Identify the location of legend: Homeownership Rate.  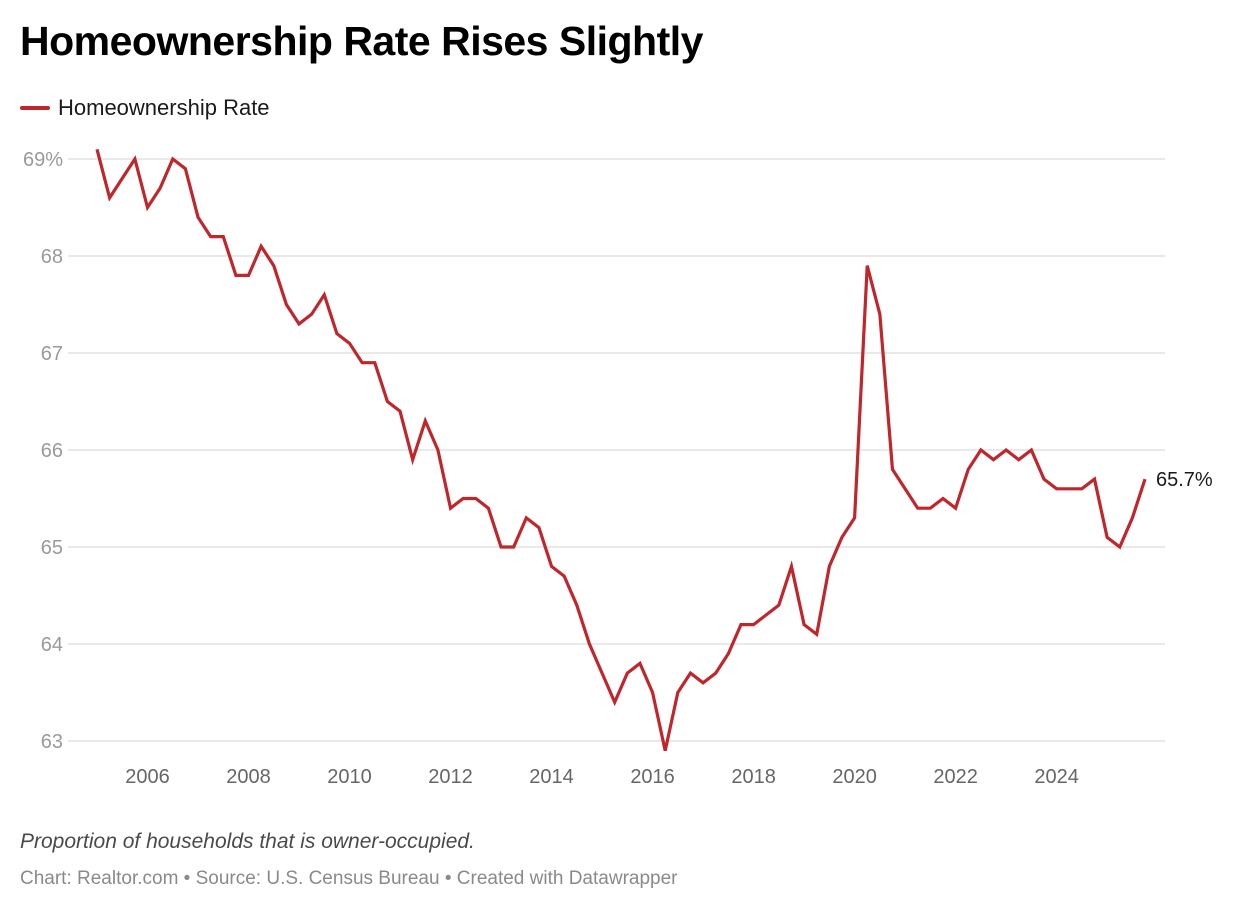
(145, 108).